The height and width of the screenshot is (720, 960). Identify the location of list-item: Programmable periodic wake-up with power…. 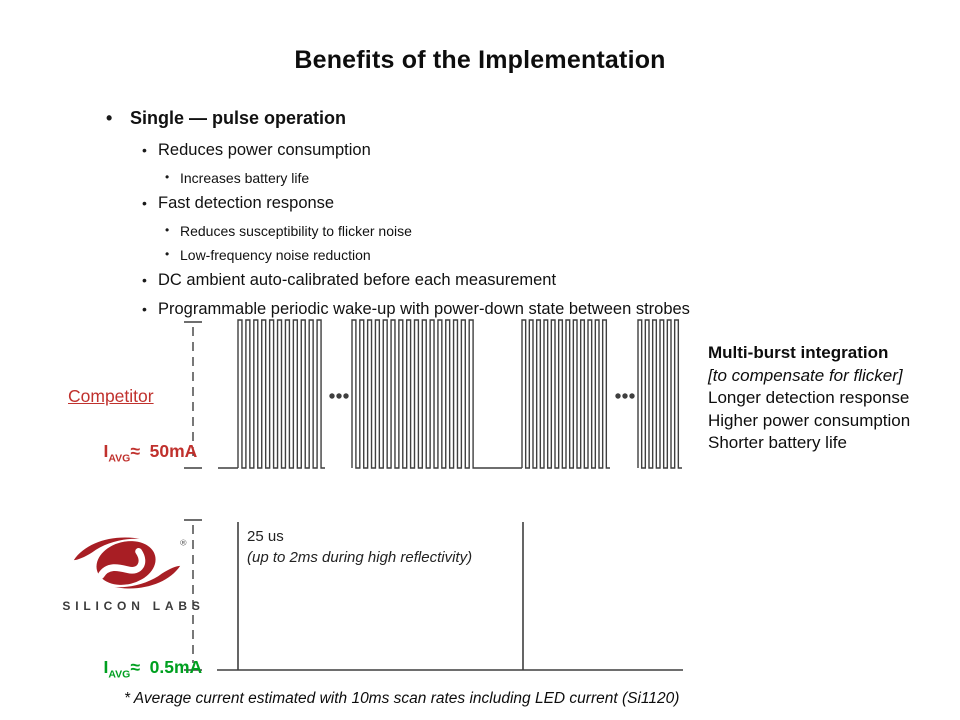
(450, 309).